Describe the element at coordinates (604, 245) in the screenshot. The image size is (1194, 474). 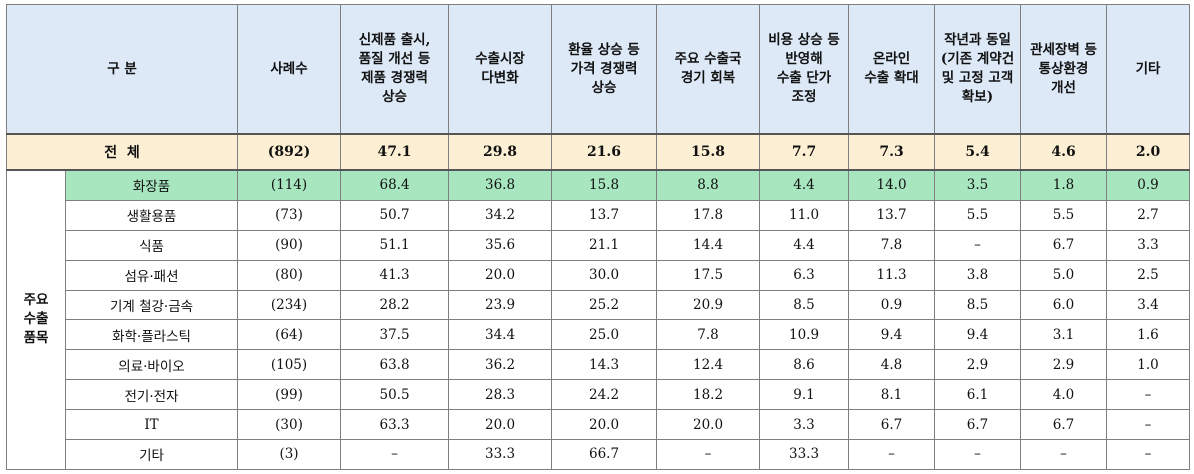
I see `row-value: 21.1` at that location.